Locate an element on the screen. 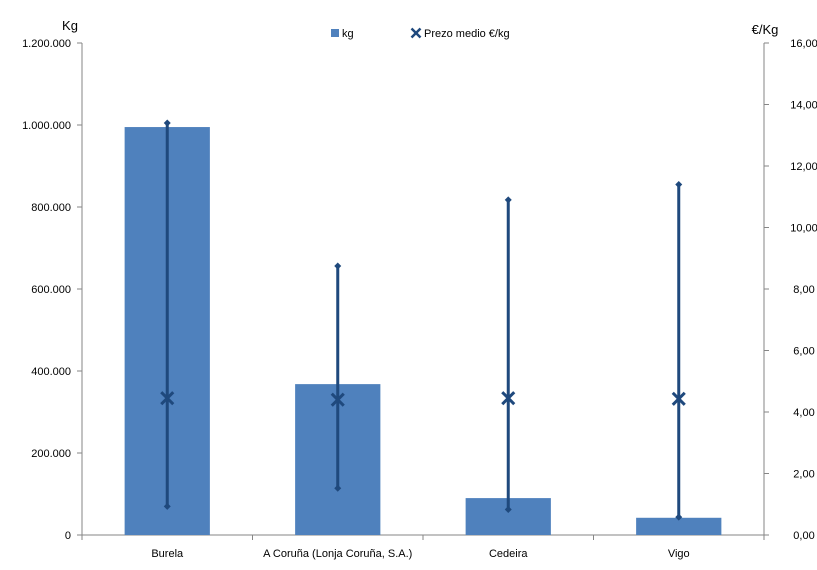  bar is located at coordinates (679, 526).